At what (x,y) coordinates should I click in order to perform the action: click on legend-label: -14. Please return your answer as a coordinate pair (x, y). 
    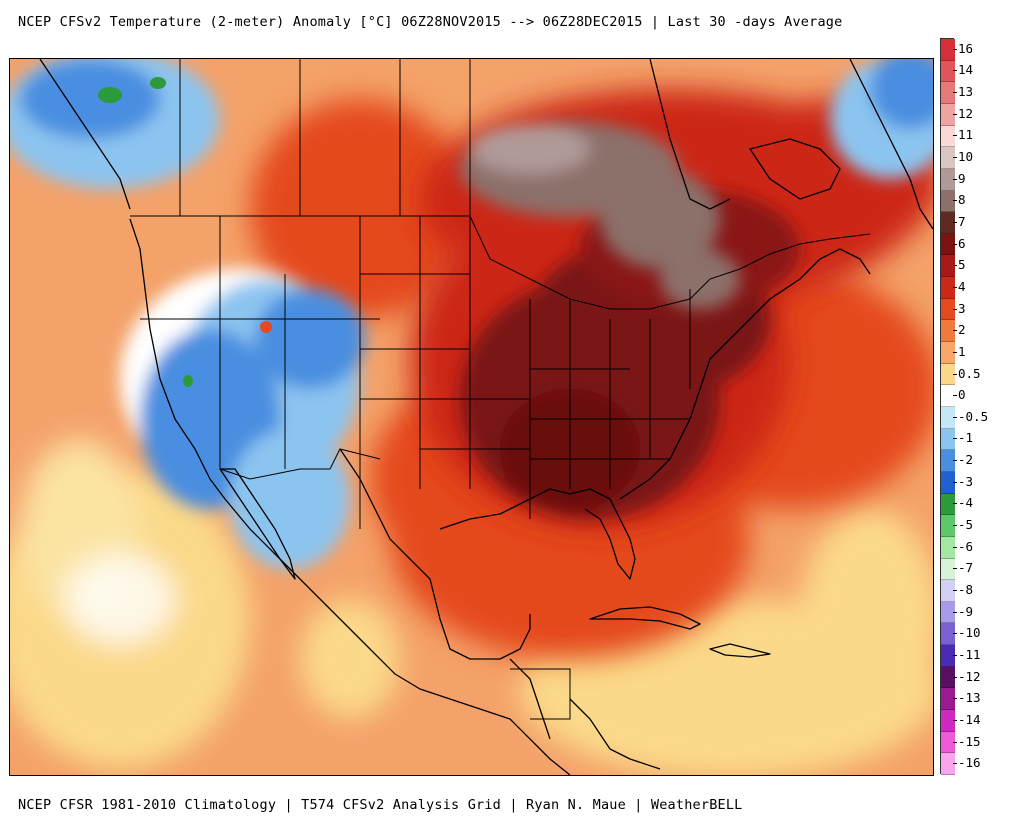
    Looking at the image, I should click on (967, 719).